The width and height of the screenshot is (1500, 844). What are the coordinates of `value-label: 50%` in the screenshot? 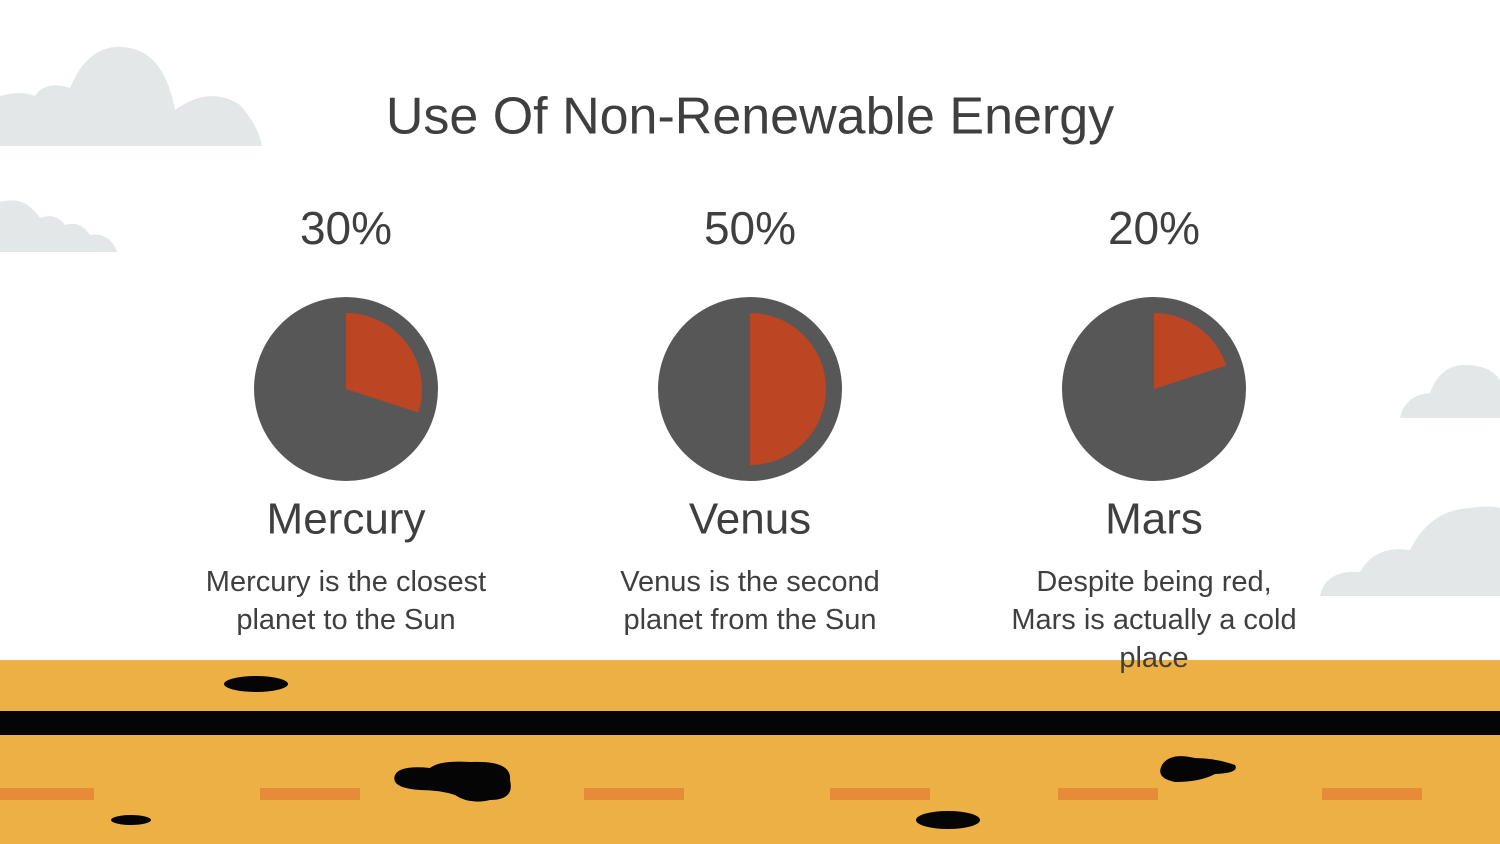 It's located at (750, 228).